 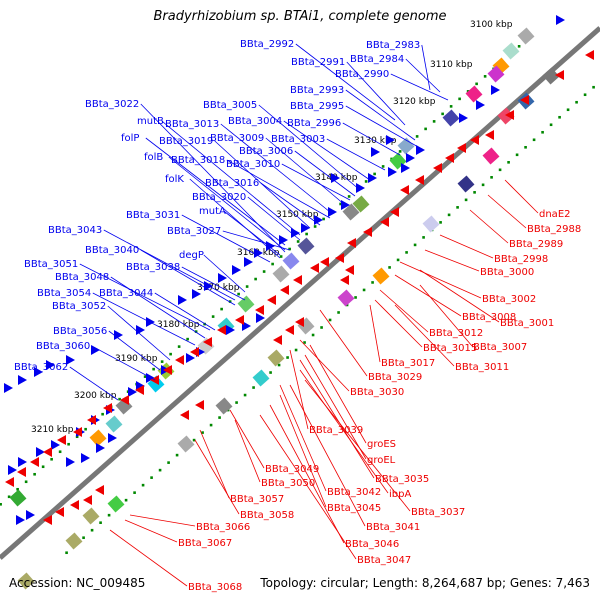 I want to click on forward-gene-label: folB, so click(x=153, y=157).